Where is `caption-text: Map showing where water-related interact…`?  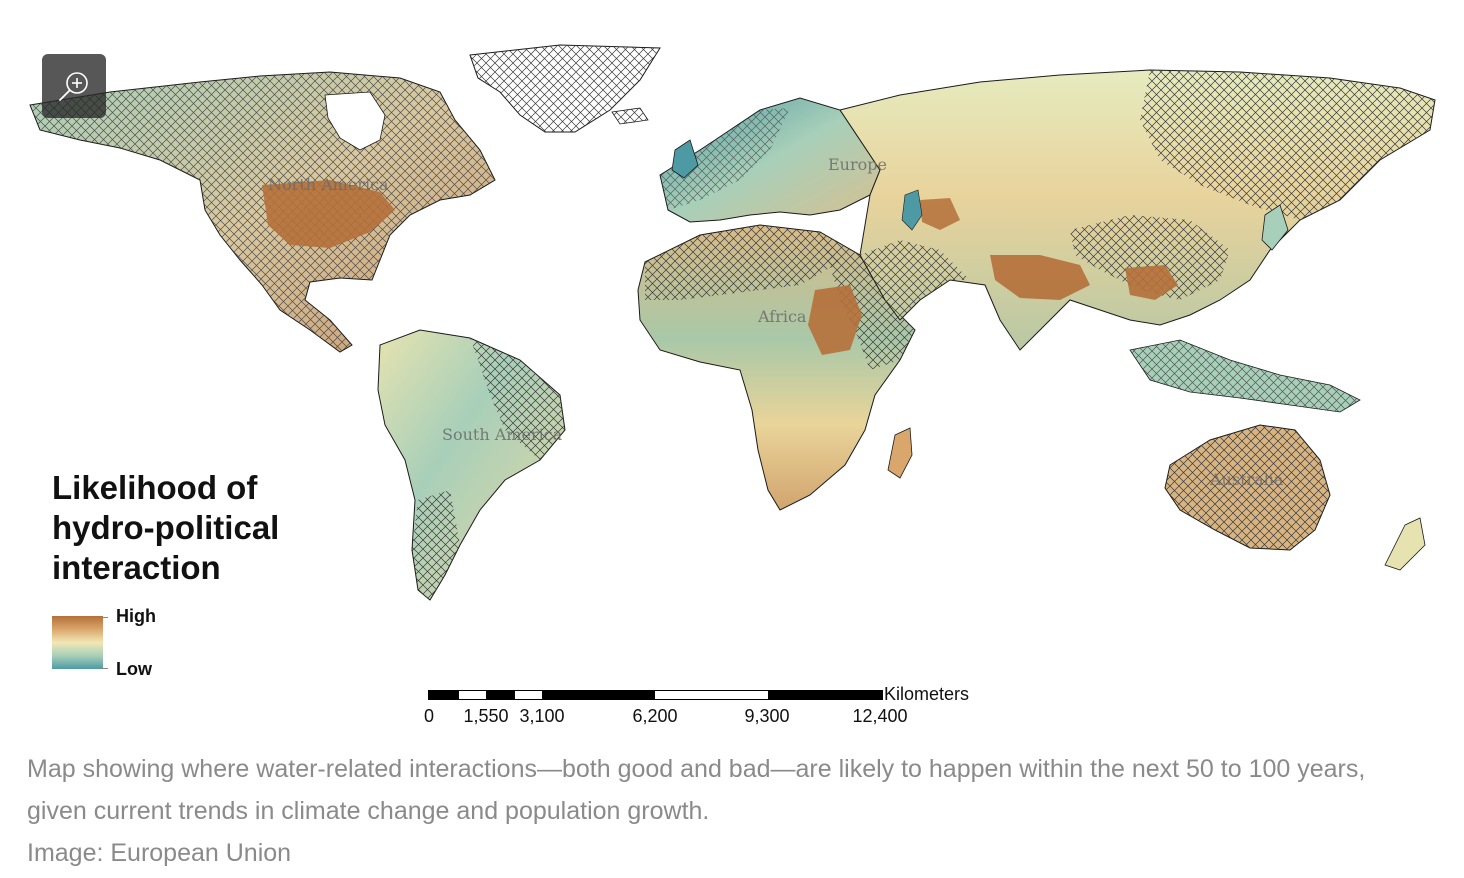
caption-text: Map showing where water-related interact… is located at coordinates (696, 790).